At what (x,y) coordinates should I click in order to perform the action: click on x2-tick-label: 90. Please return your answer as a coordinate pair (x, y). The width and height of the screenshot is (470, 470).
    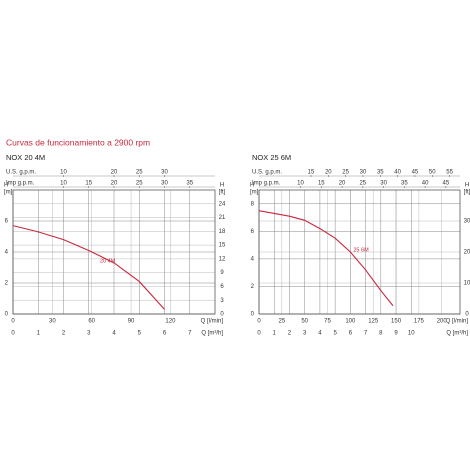
    Looking at the image, I should click on (131, 322).